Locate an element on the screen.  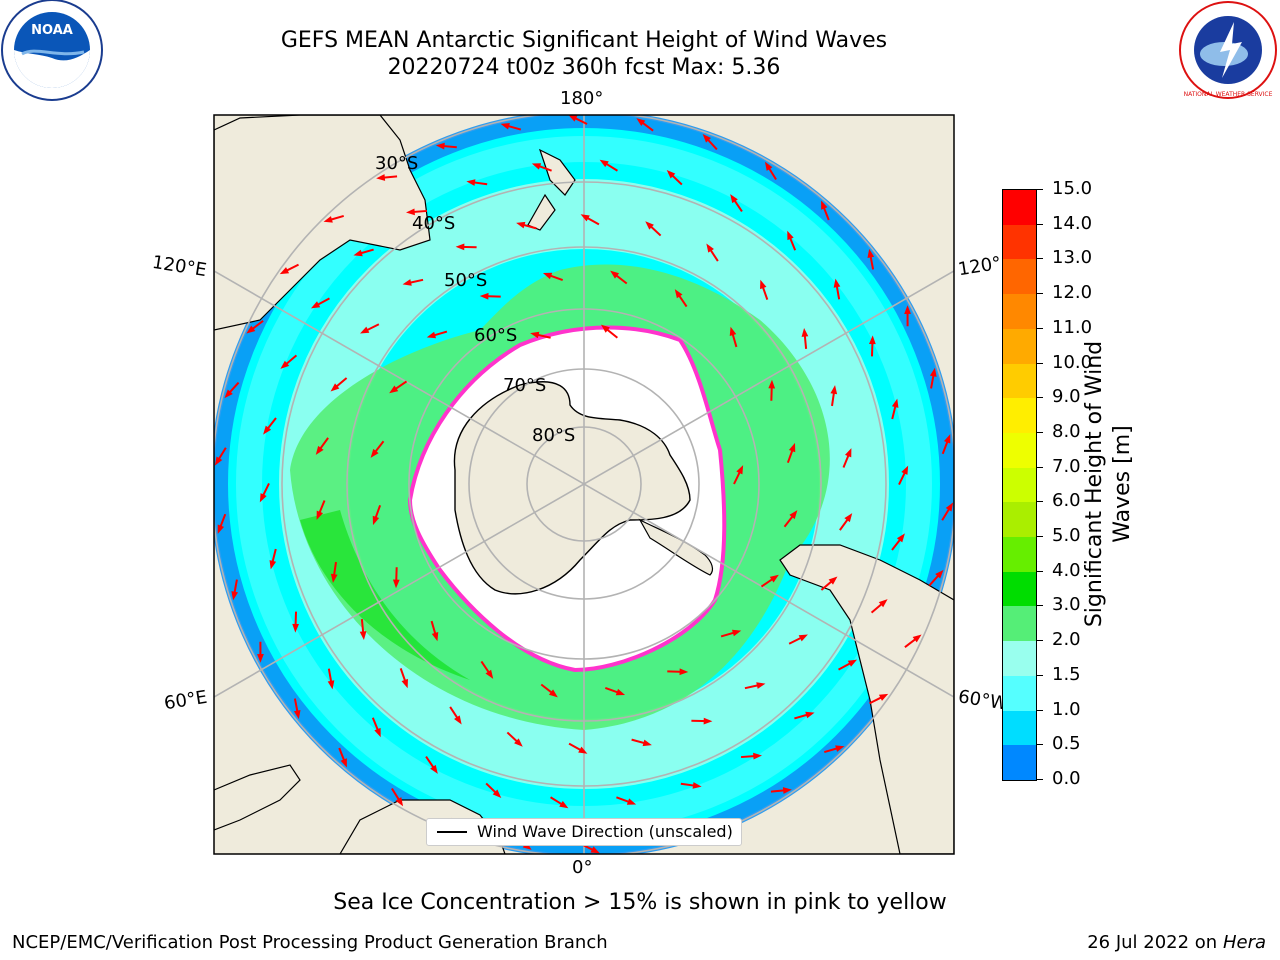
map-legend: Wind Wave Direction (unscaled) is located at coordinates (584, 832).